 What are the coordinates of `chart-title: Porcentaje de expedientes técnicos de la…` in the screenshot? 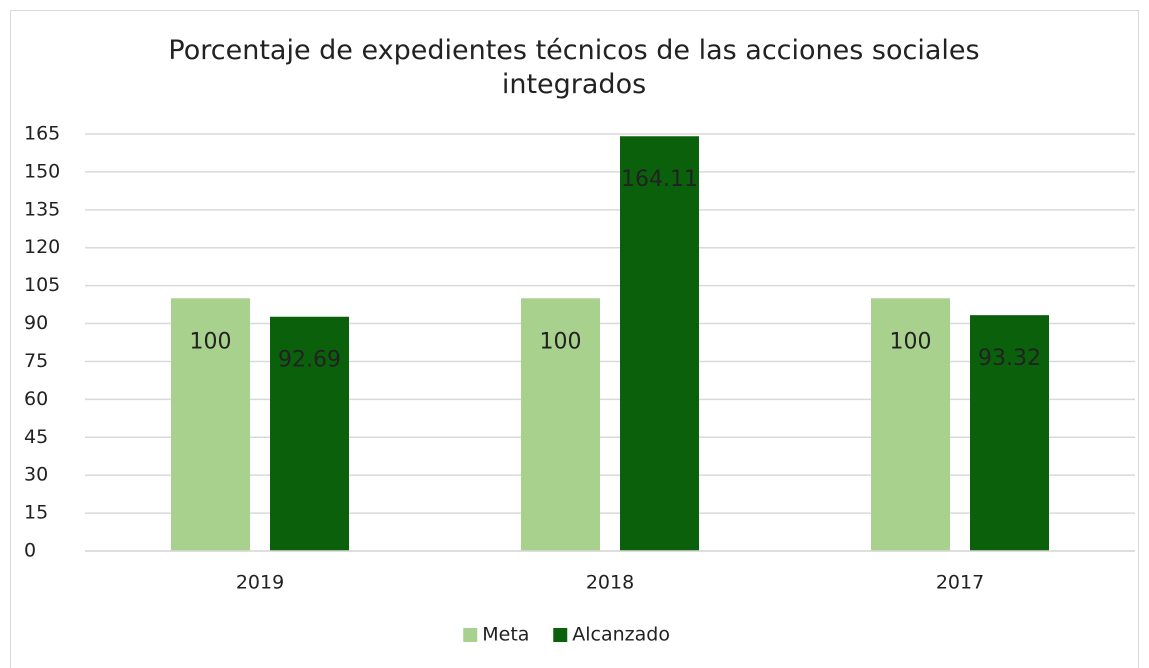 It's located at (574, 67).